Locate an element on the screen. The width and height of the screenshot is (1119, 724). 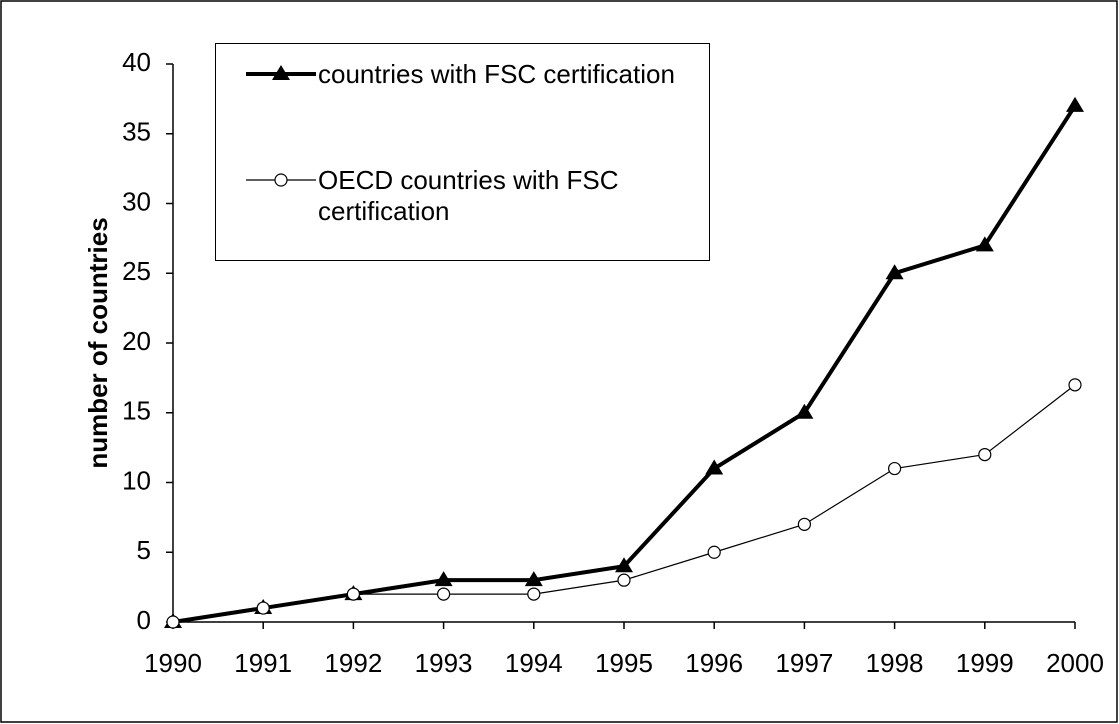
x-tick-label: 1993 is located at coordinates (444, 663).